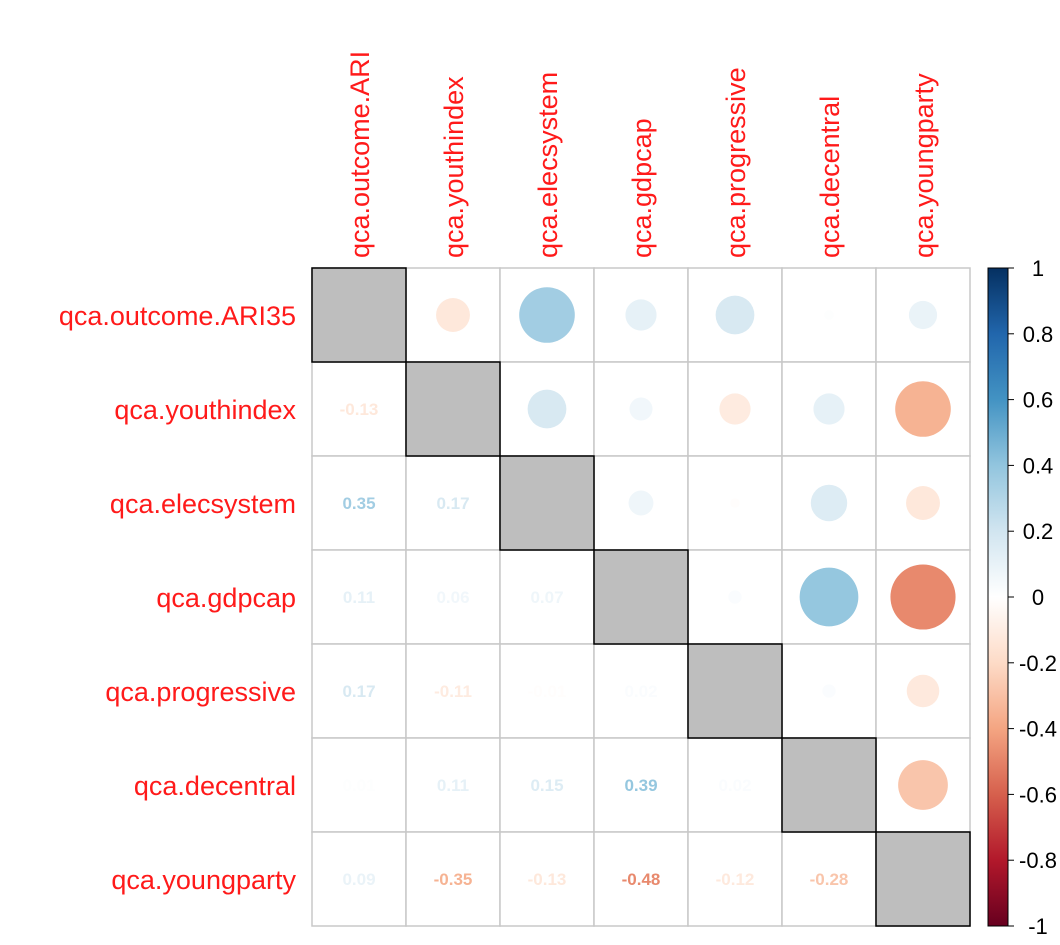  I want to click on column-label: qca.decentral, so click(830, 177).